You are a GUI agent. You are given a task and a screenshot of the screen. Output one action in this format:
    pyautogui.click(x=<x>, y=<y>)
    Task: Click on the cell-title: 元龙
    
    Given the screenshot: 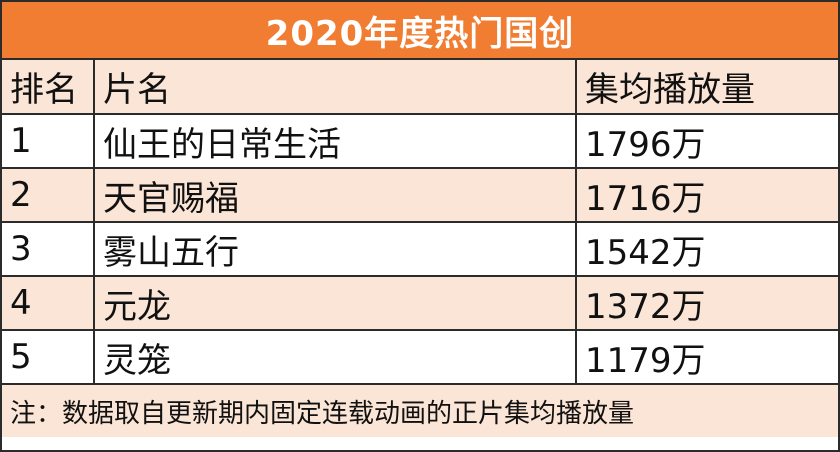 What is the action you would take?
    pyautogui.click(x=335, y=303)
    